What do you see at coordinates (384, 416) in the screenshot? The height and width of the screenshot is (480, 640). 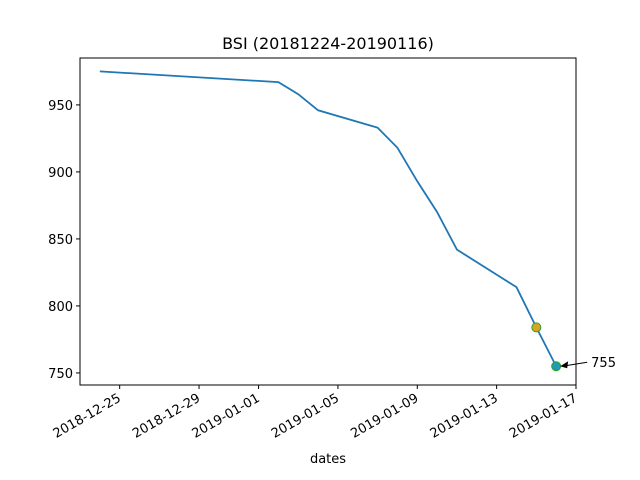 I see `x-tick-label: 2019-01-09` at bounding box center [384, 416].